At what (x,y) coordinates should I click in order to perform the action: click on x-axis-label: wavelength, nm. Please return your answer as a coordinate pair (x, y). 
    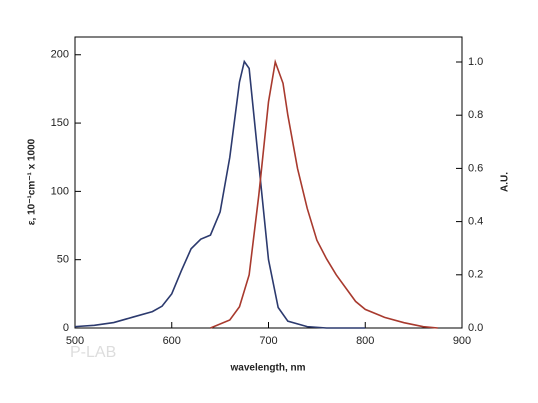
    Looking at the image, I should click on (267, 368).